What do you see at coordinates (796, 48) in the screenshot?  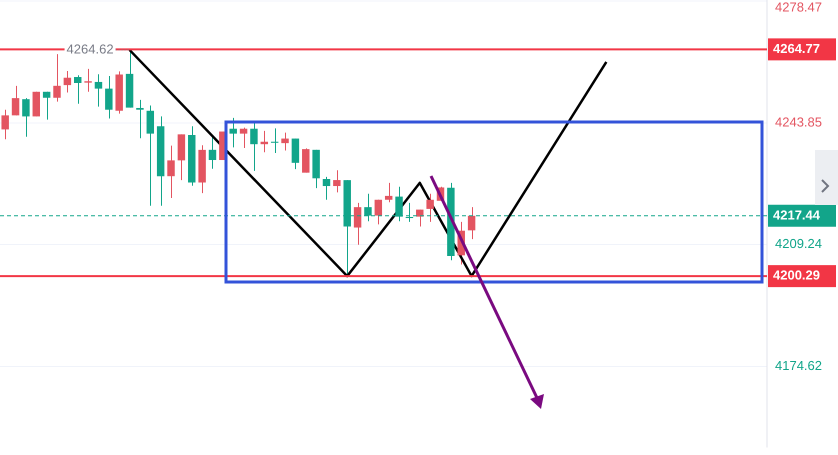 I see `ref-line-label: 4264.77` at bounding box center [796, 48].